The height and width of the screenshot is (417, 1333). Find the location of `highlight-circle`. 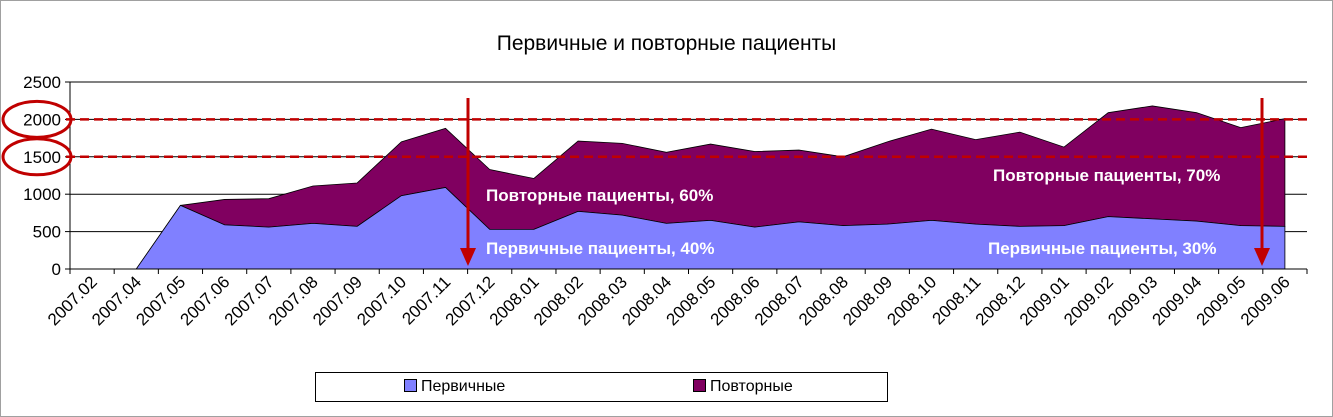

highlight-circle is located at coordinates (37, 157).